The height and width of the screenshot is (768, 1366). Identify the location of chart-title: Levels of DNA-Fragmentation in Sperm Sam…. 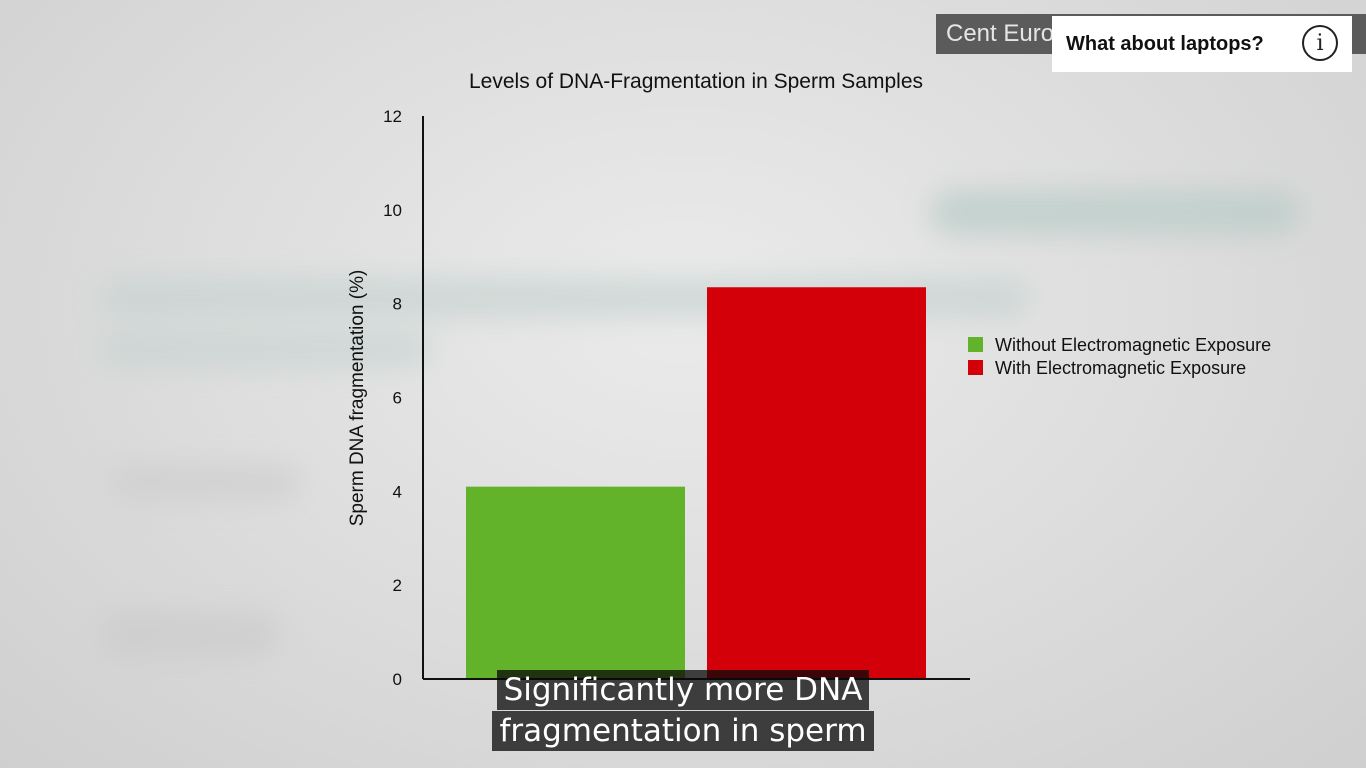
(696, 81).